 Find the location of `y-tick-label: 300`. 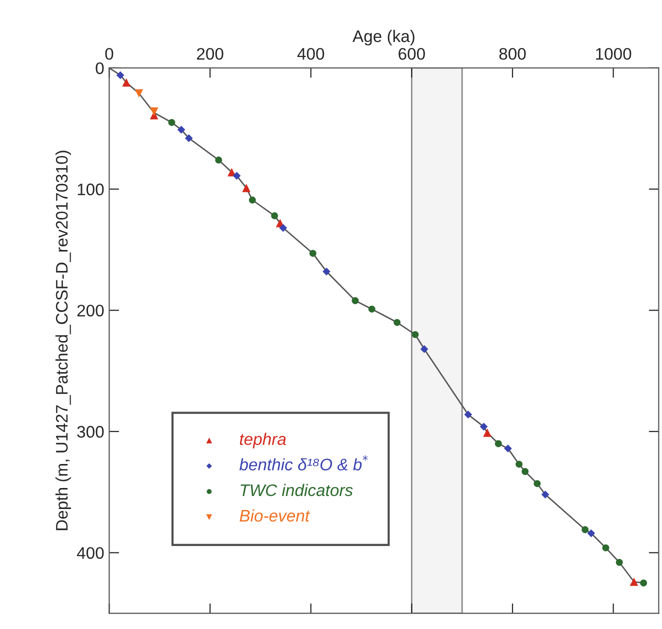

y-tick-label: 300 is located at coordinates (90, 432).